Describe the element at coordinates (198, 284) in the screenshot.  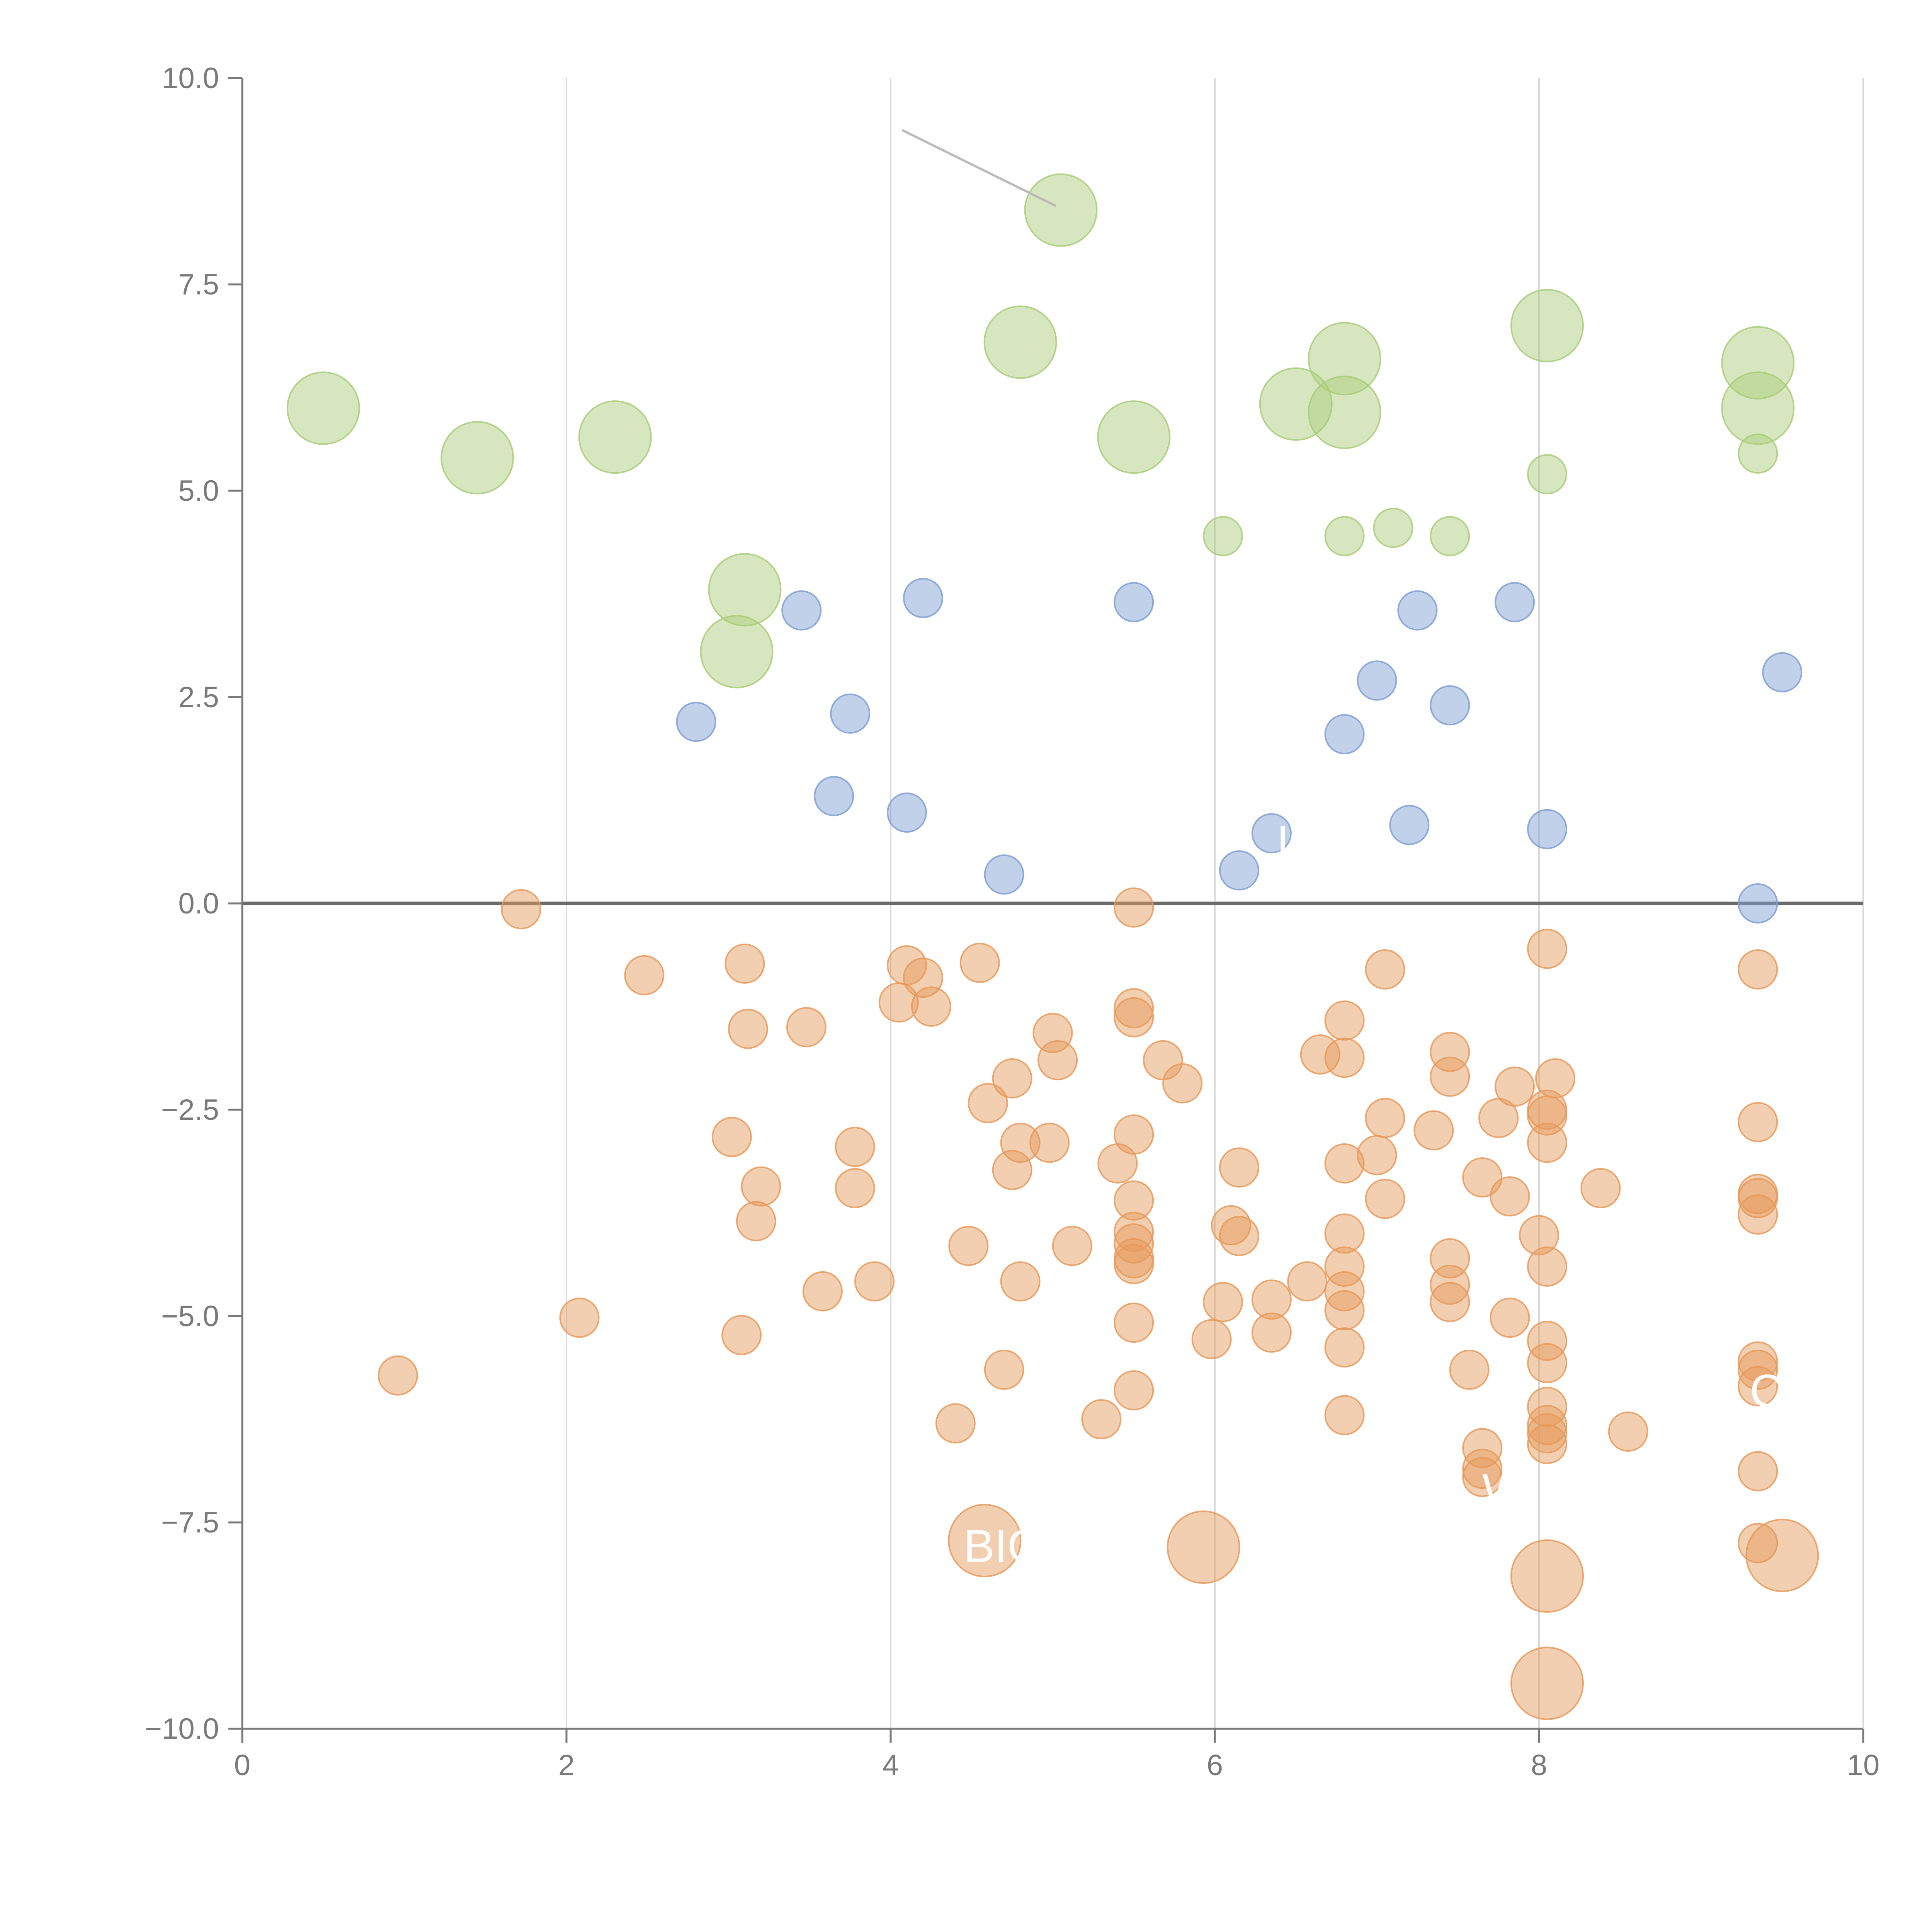
I see `y-tick-label-1: 7.5` at that location.